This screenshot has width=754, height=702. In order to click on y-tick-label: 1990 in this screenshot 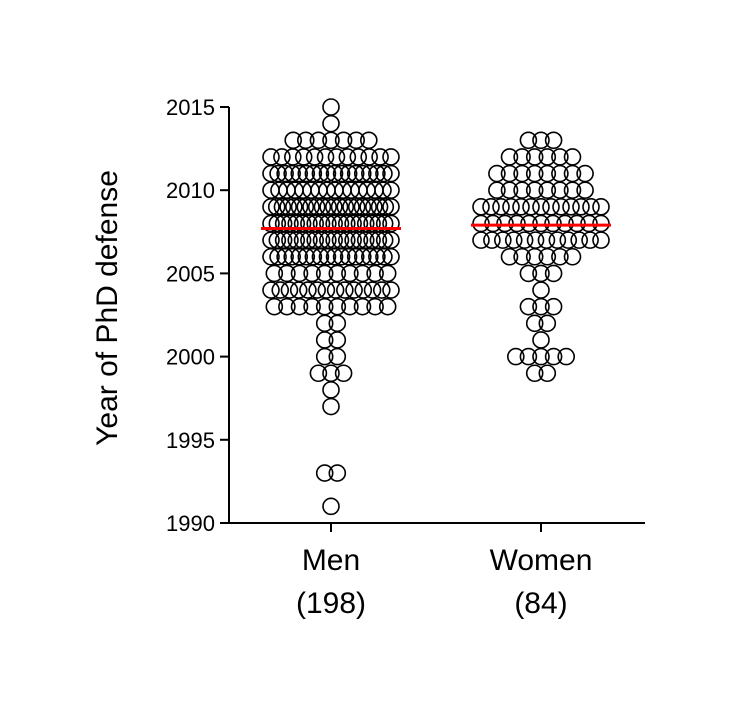, I will do `click(190, 523)`.